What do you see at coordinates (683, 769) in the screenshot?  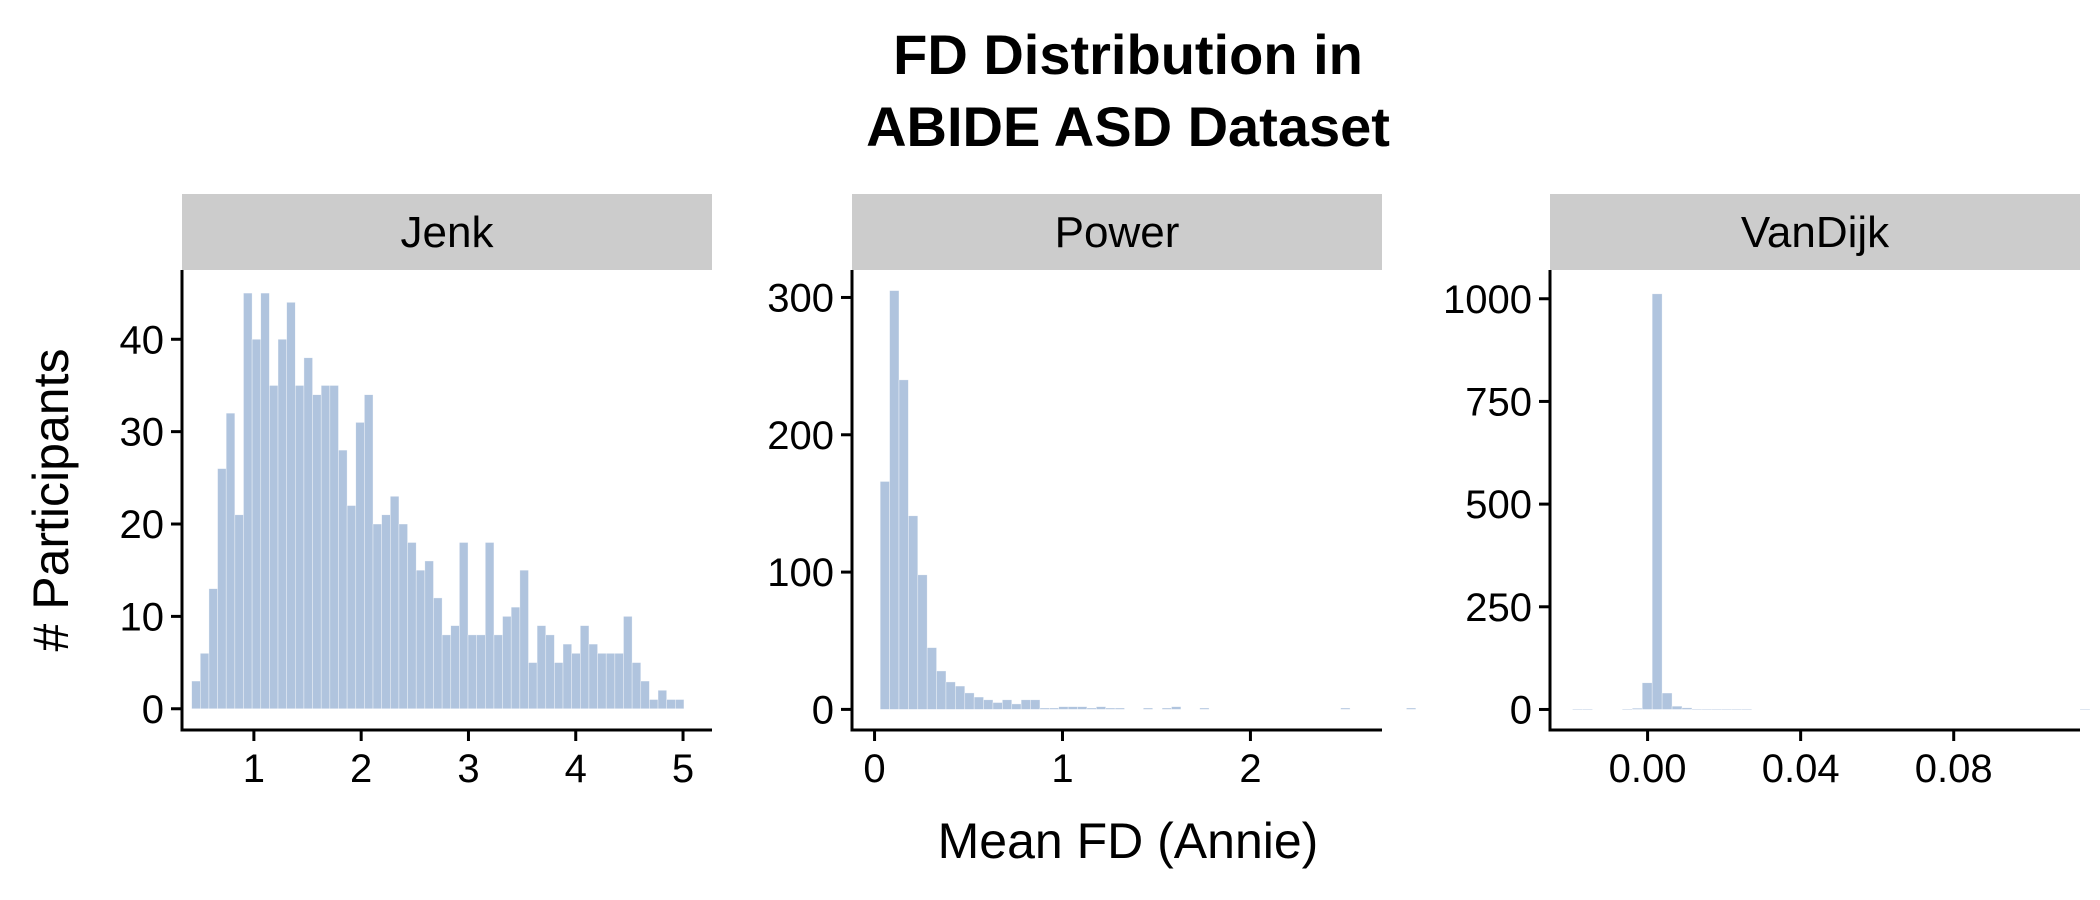 I see `x-tick-label-jenk: 5` at bounding box center [683, 769].